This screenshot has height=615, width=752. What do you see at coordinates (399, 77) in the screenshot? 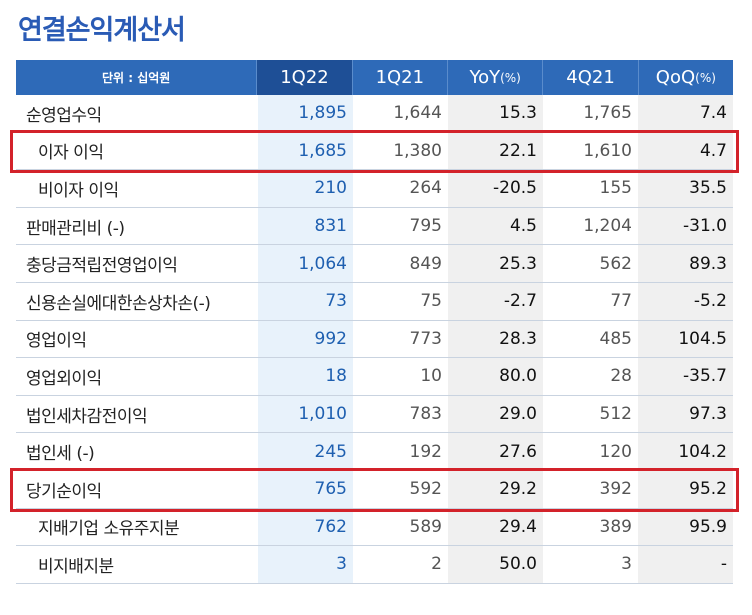
I see `column-header-1q21: 1Q21` at bounding box center [399, 77].